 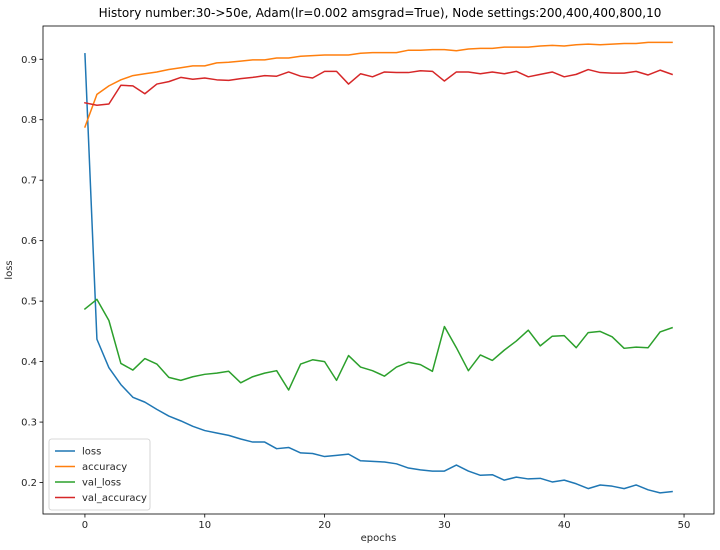 What do you see at coordinates (684, 525) in the screenshot?
I see `x-tick-label: 50` at bounding box center [684, 525].